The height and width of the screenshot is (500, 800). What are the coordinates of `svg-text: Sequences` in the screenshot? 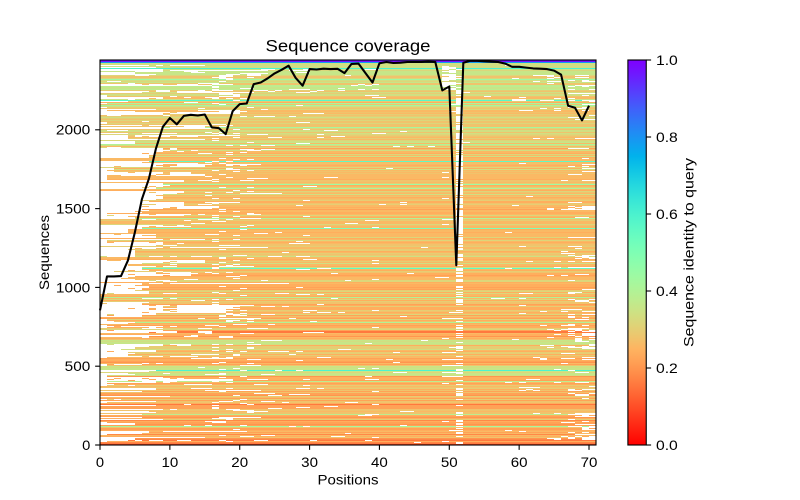 It's located at (44, 252).